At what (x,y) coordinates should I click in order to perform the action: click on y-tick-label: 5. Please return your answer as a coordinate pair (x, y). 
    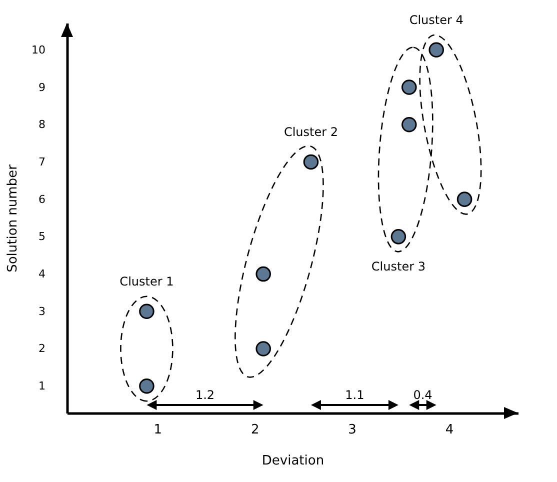
    Looking at the image, I should click on (42, 237).